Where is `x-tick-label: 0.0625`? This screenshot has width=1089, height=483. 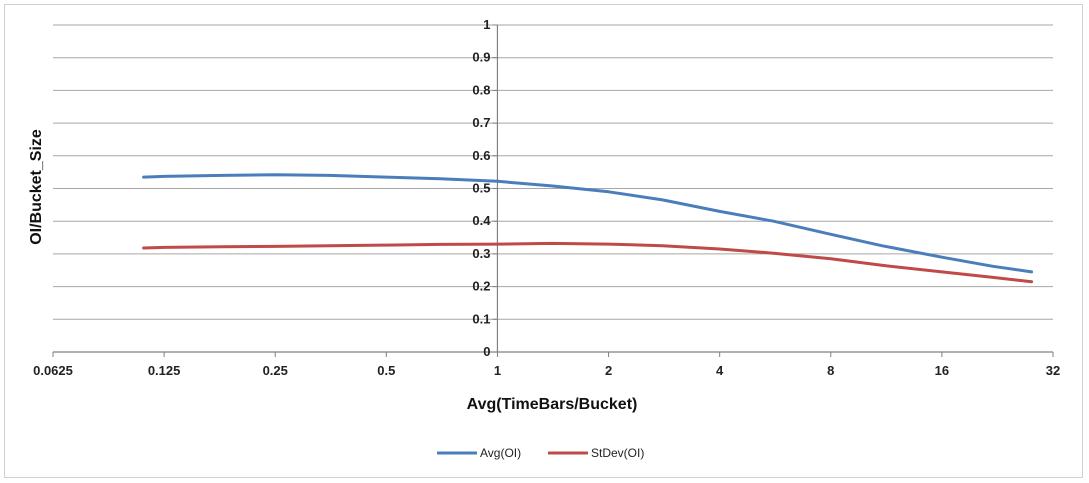 x-tick-label: 0.0625 is located at coordinates (53, 370).